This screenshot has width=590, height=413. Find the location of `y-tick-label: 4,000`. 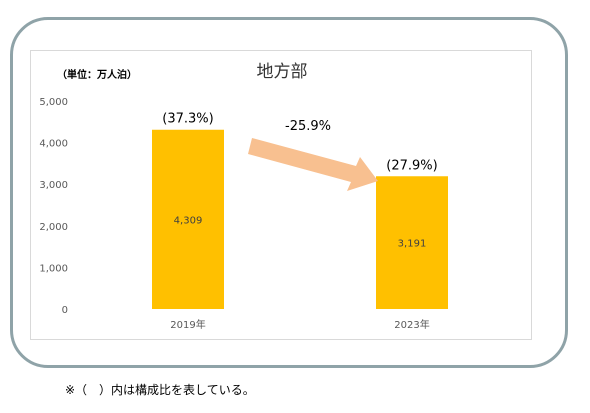

y-tick-label: 4,000 is located at coordinates (53, 144).